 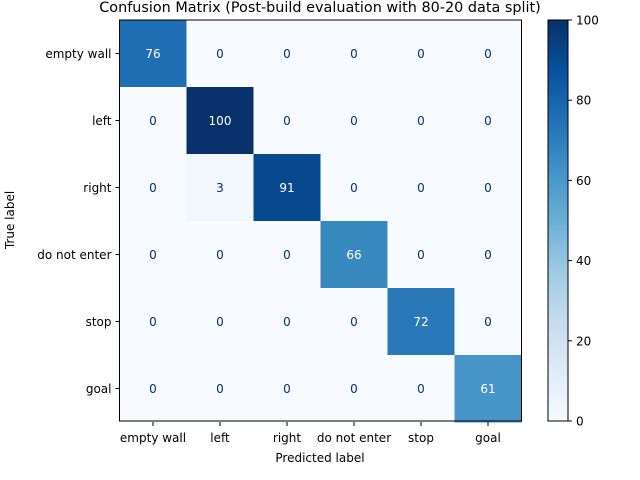 What do you see at coordinates (310, 433) in the screenshot?
I see `x-axis: empty wall left right do not enter stop goal` at bounding box center [310, 433].